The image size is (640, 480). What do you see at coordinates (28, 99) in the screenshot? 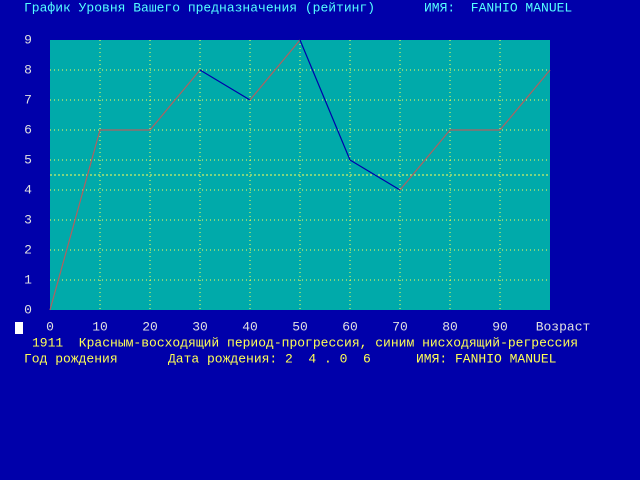
I see `y-tick-label: 7` at bounding box center [28, 99].